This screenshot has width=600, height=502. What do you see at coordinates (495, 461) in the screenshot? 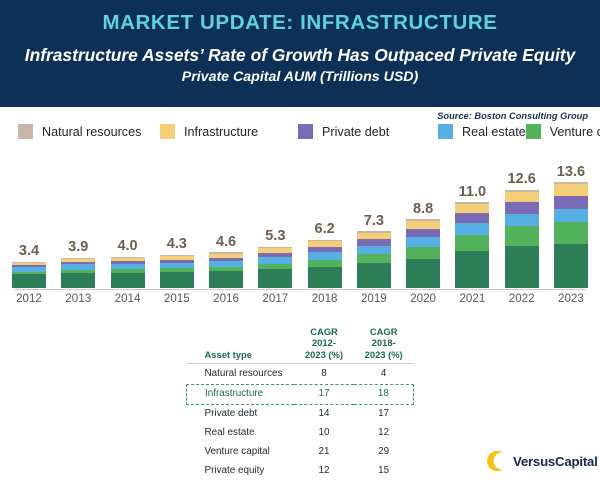
I see `versus-capital-arc-icon` at bounding box center [495, 461].